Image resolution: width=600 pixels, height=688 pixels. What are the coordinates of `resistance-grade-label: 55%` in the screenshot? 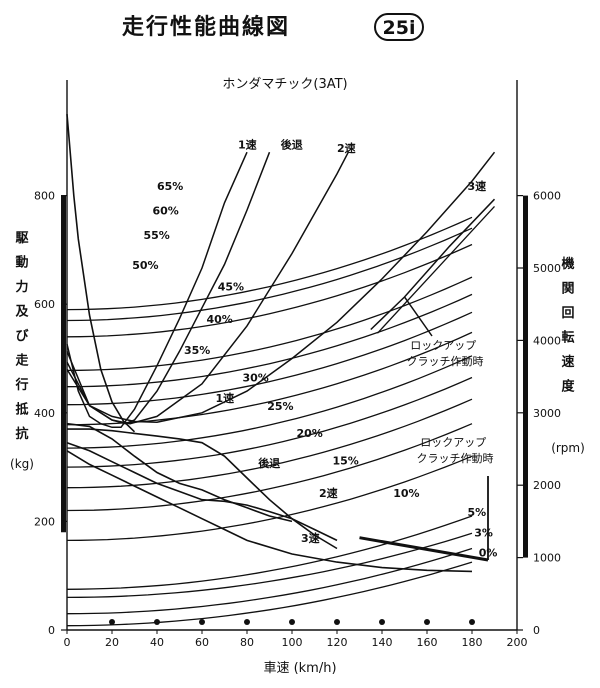 It's located at (157, 235).